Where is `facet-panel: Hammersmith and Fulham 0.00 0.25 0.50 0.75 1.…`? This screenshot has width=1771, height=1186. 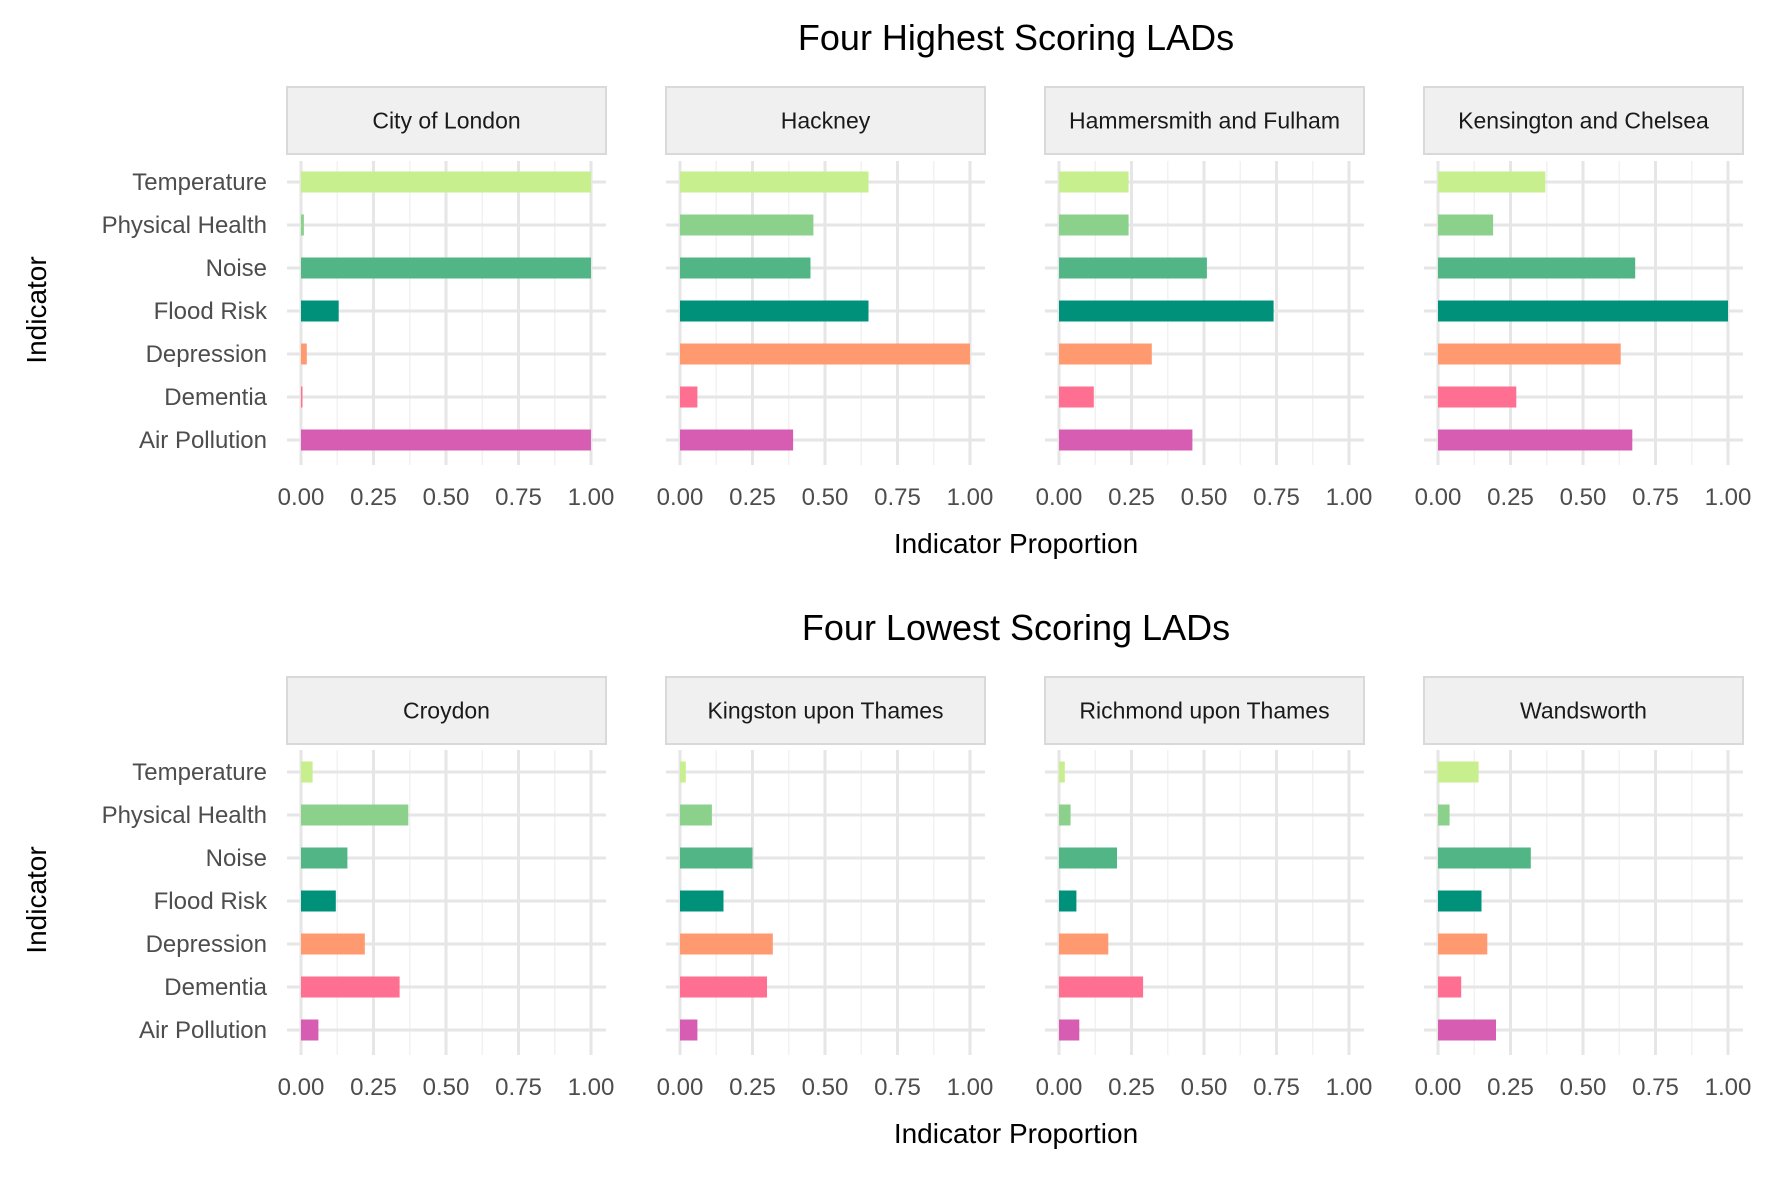
facet-panel: Hammersmith and Fulham 0.00 0.25 0.50 0.75 1.… is located at coordinates (1204, 298).